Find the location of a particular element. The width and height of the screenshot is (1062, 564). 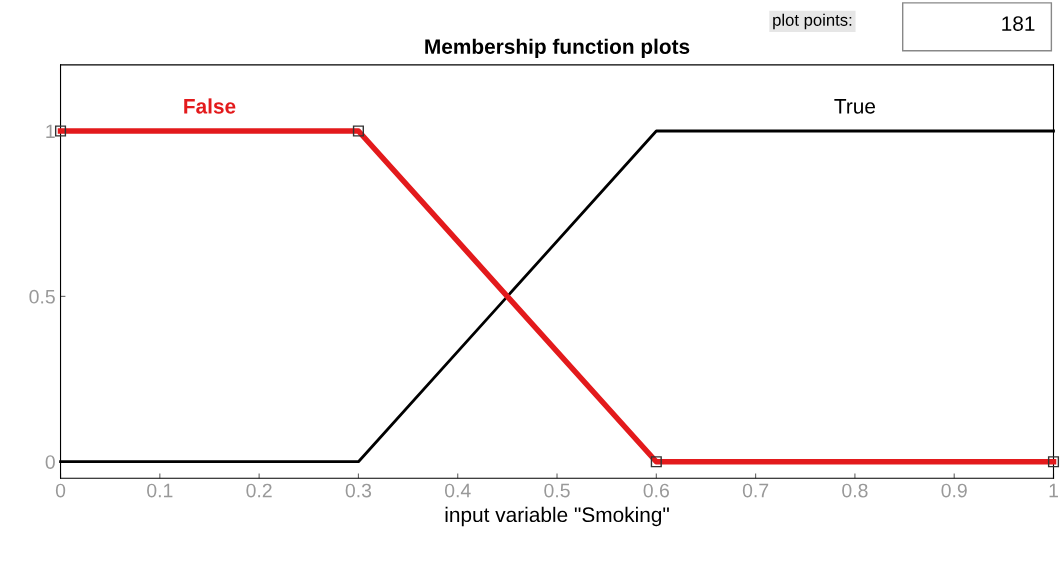

x-tick-label: 0.4 is located at coordinates (457, 490).